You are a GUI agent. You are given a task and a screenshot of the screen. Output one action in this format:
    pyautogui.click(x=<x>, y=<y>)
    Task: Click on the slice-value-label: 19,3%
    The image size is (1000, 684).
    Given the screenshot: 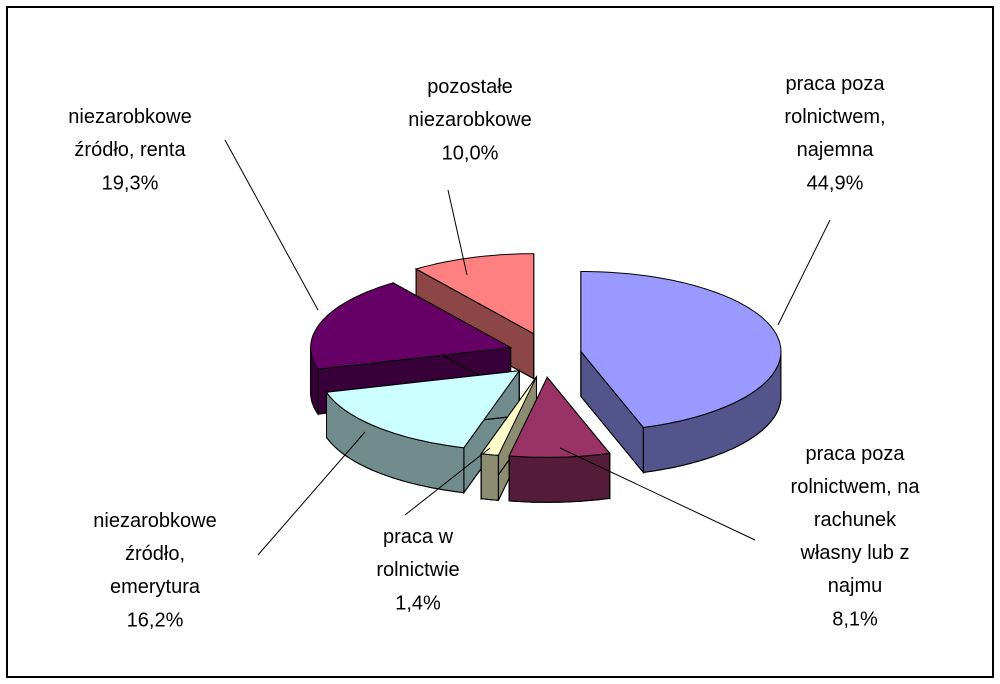 What is the action you would take?
    pyautogui.click(x=130, y=183)
    